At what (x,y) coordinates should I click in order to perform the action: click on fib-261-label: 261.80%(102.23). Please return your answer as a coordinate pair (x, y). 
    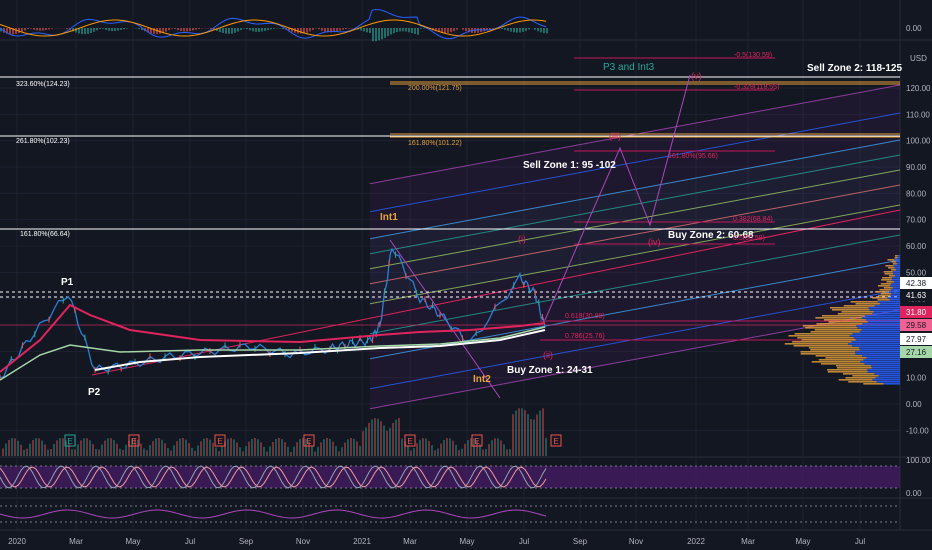
    Looking at the image, I should click on (43, 141).